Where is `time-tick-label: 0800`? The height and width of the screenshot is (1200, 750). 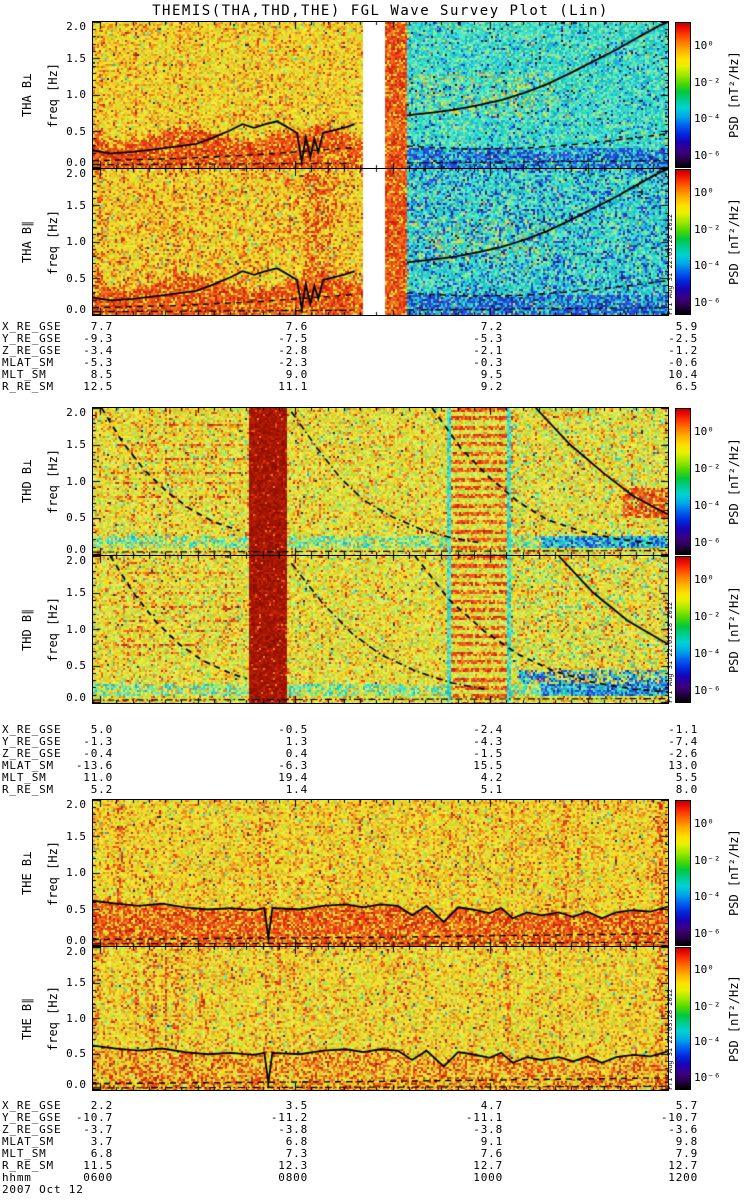 time-tick-label: 0800 is located at coordinates (293, 1177).